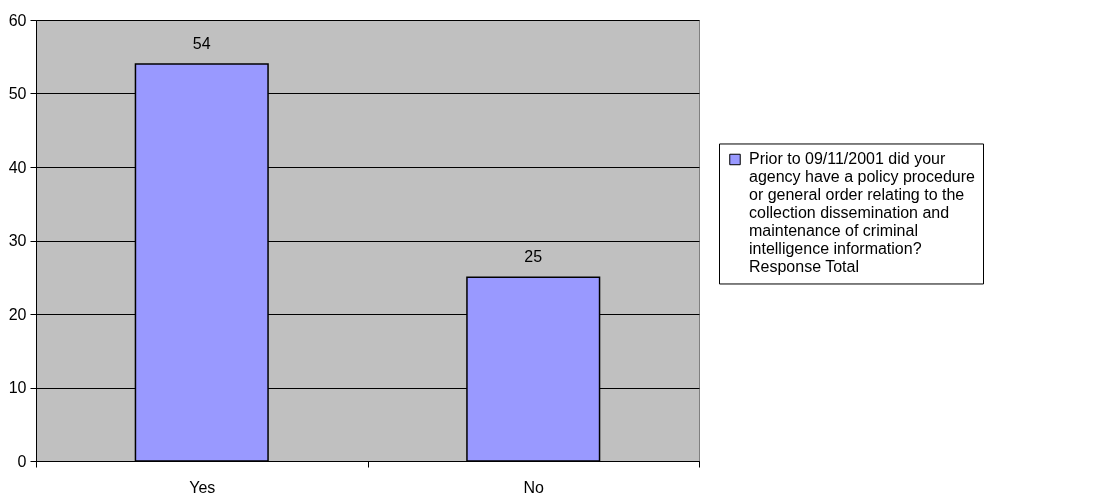 Image resolution: width=1112 pixels, height=502 pixels. Describe the element at coordinates (17, 167) in the screenshot. I see `y-tick-label: 40` at that location.